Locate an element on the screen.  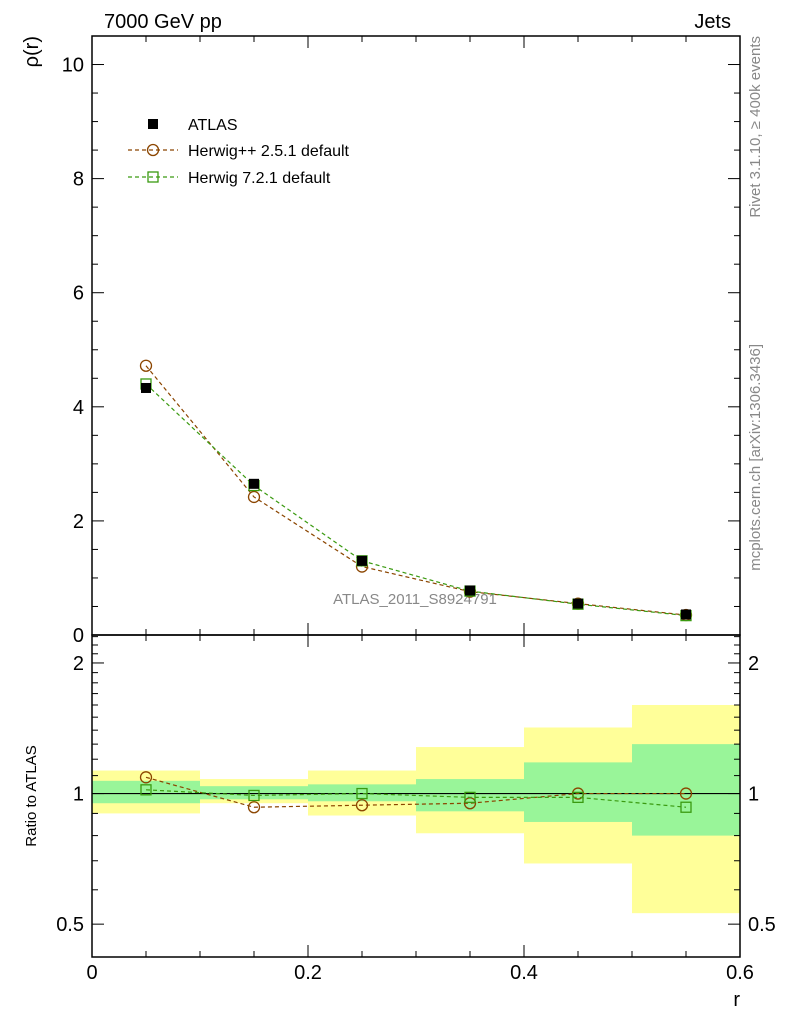
x-axis-label: r is located at coordinates (736, 1000).